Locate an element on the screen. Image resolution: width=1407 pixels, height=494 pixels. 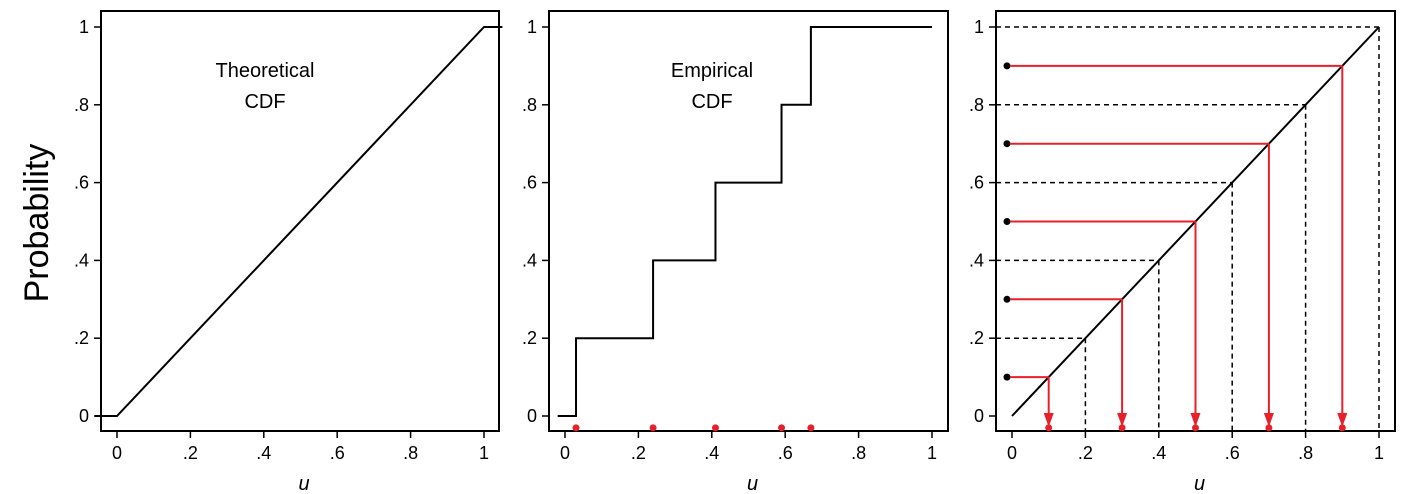
y-axis-label: Probability is located at coordinates (37, 223).